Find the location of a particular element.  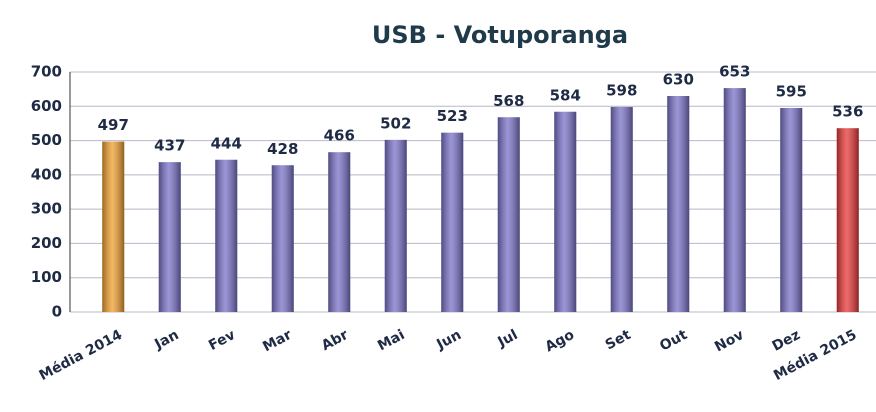

data-label: 536 is located at coordinates (847, 112).